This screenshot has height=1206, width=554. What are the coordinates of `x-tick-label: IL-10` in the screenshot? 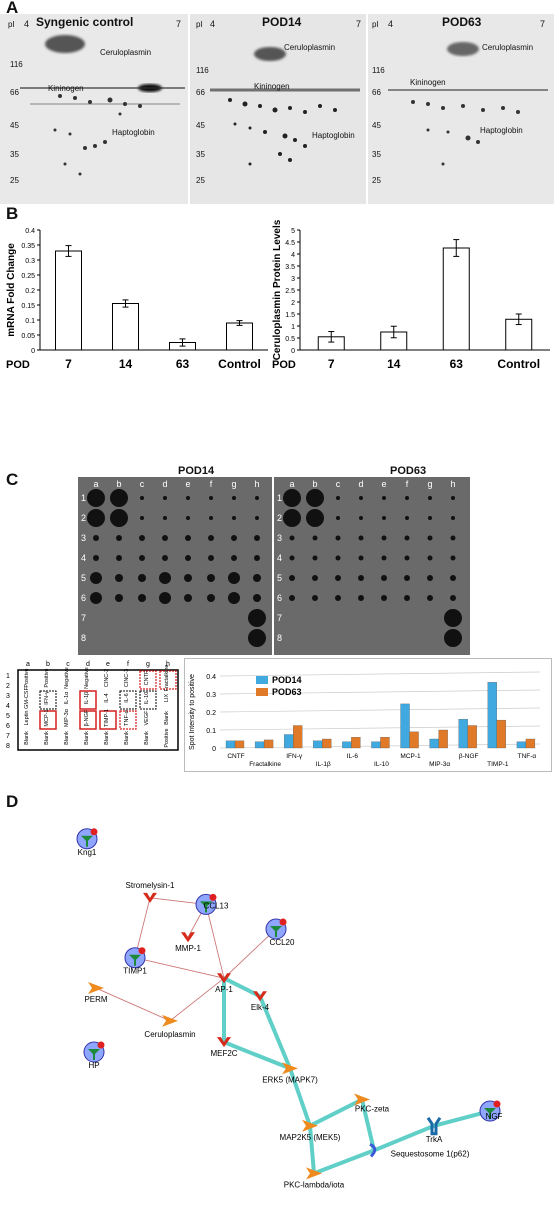 It's located at (381, 764).